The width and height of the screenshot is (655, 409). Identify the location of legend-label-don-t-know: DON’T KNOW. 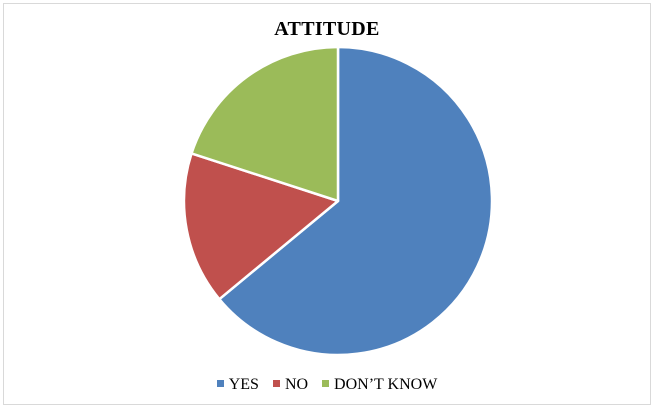
(386, 384).